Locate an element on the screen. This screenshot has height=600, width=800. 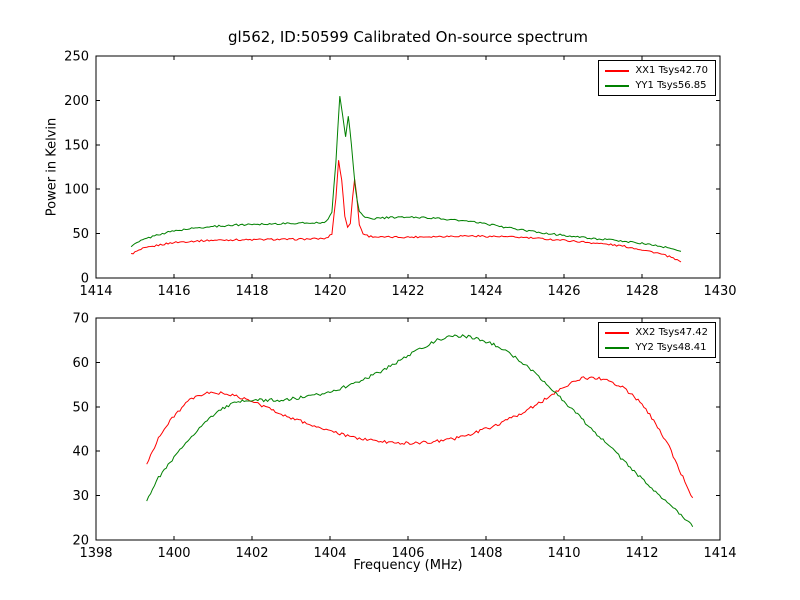
y-tick-label: 0 is located at coordinates (85, 279).